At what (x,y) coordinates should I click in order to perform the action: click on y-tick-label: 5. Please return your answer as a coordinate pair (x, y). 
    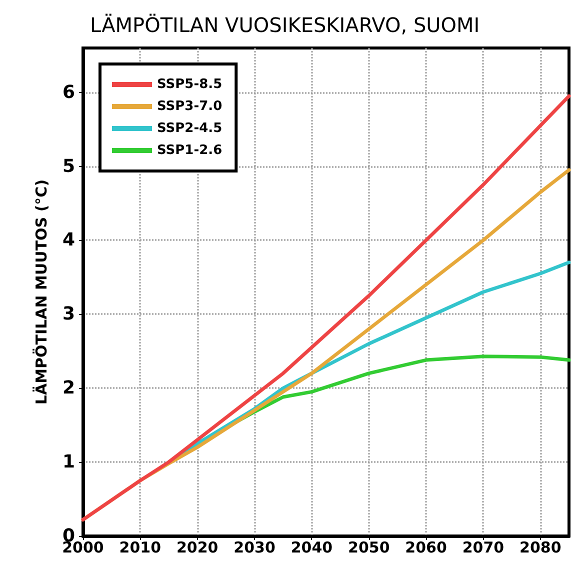
    Looking at the image, I should click on (68, 166).